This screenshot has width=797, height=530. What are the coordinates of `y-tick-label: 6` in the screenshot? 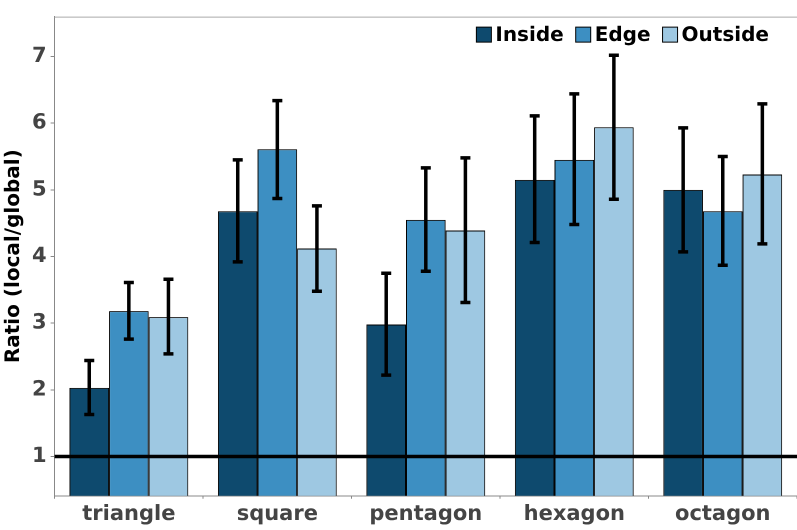 It's located at (39, 122).